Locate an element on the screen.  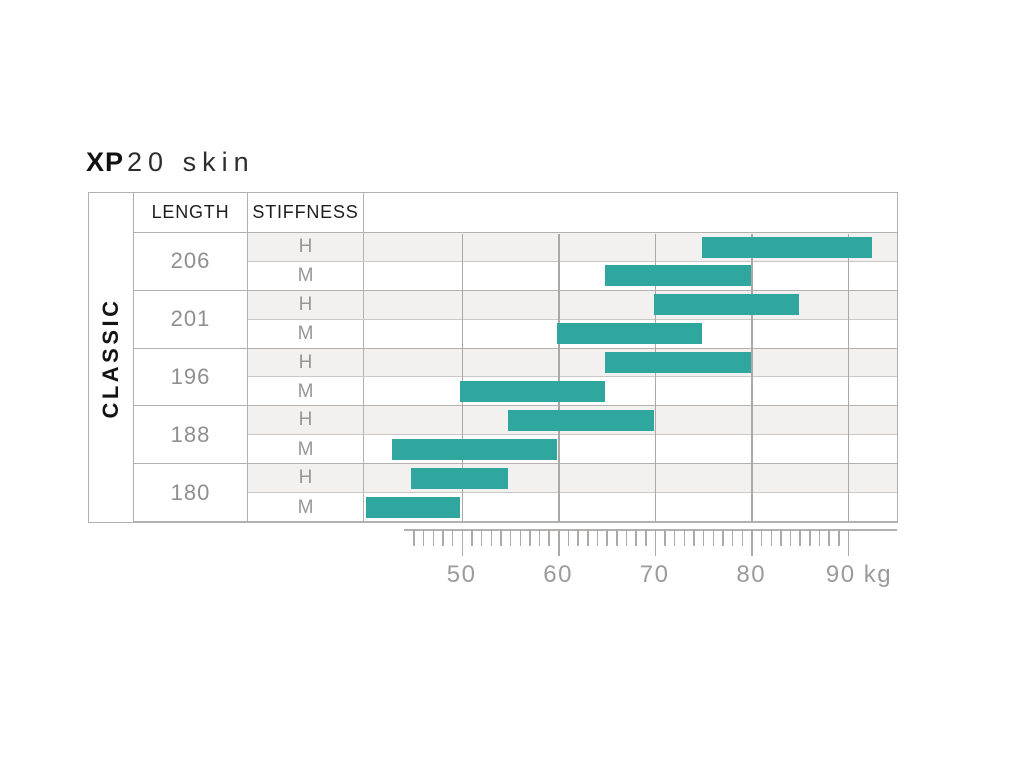
length-group-201: 201 H M is located at coordinates (515, 319).